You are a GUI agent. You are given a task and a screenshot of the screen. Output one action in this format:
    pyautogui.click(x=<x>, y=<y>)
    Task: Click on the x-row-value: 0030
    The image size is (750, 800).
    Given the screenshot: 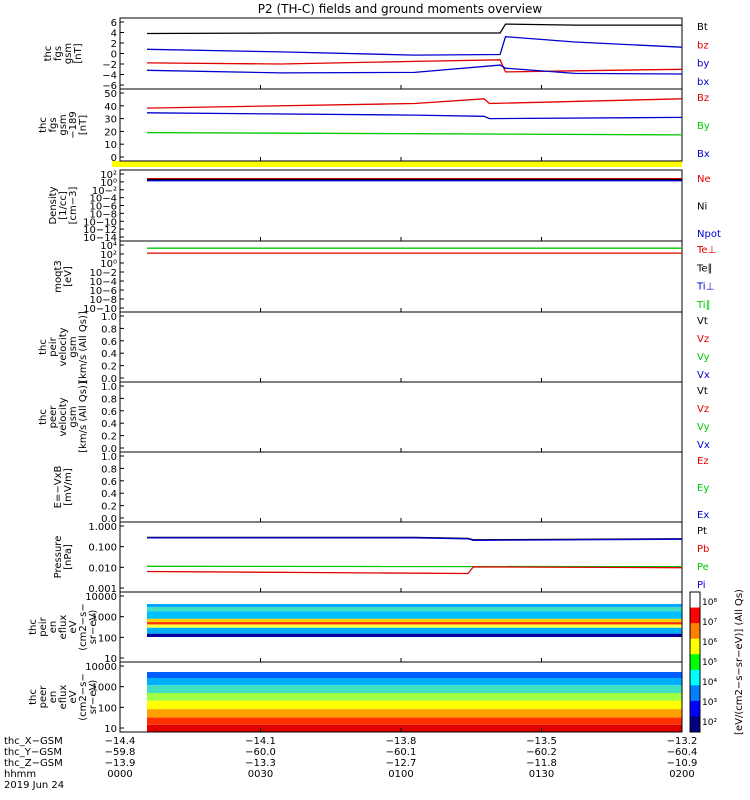 What is the action you would take?
    pyautogui.click(x=260, y=774)
    